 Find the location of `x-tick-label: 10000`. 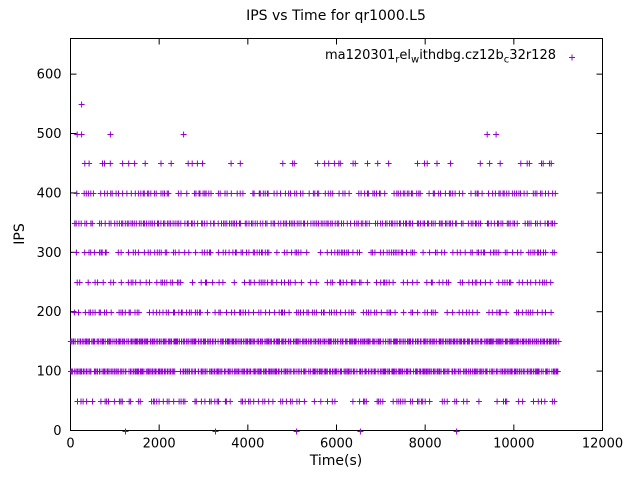

x-tick-label: 10000 is located at coordinates (513, 444).